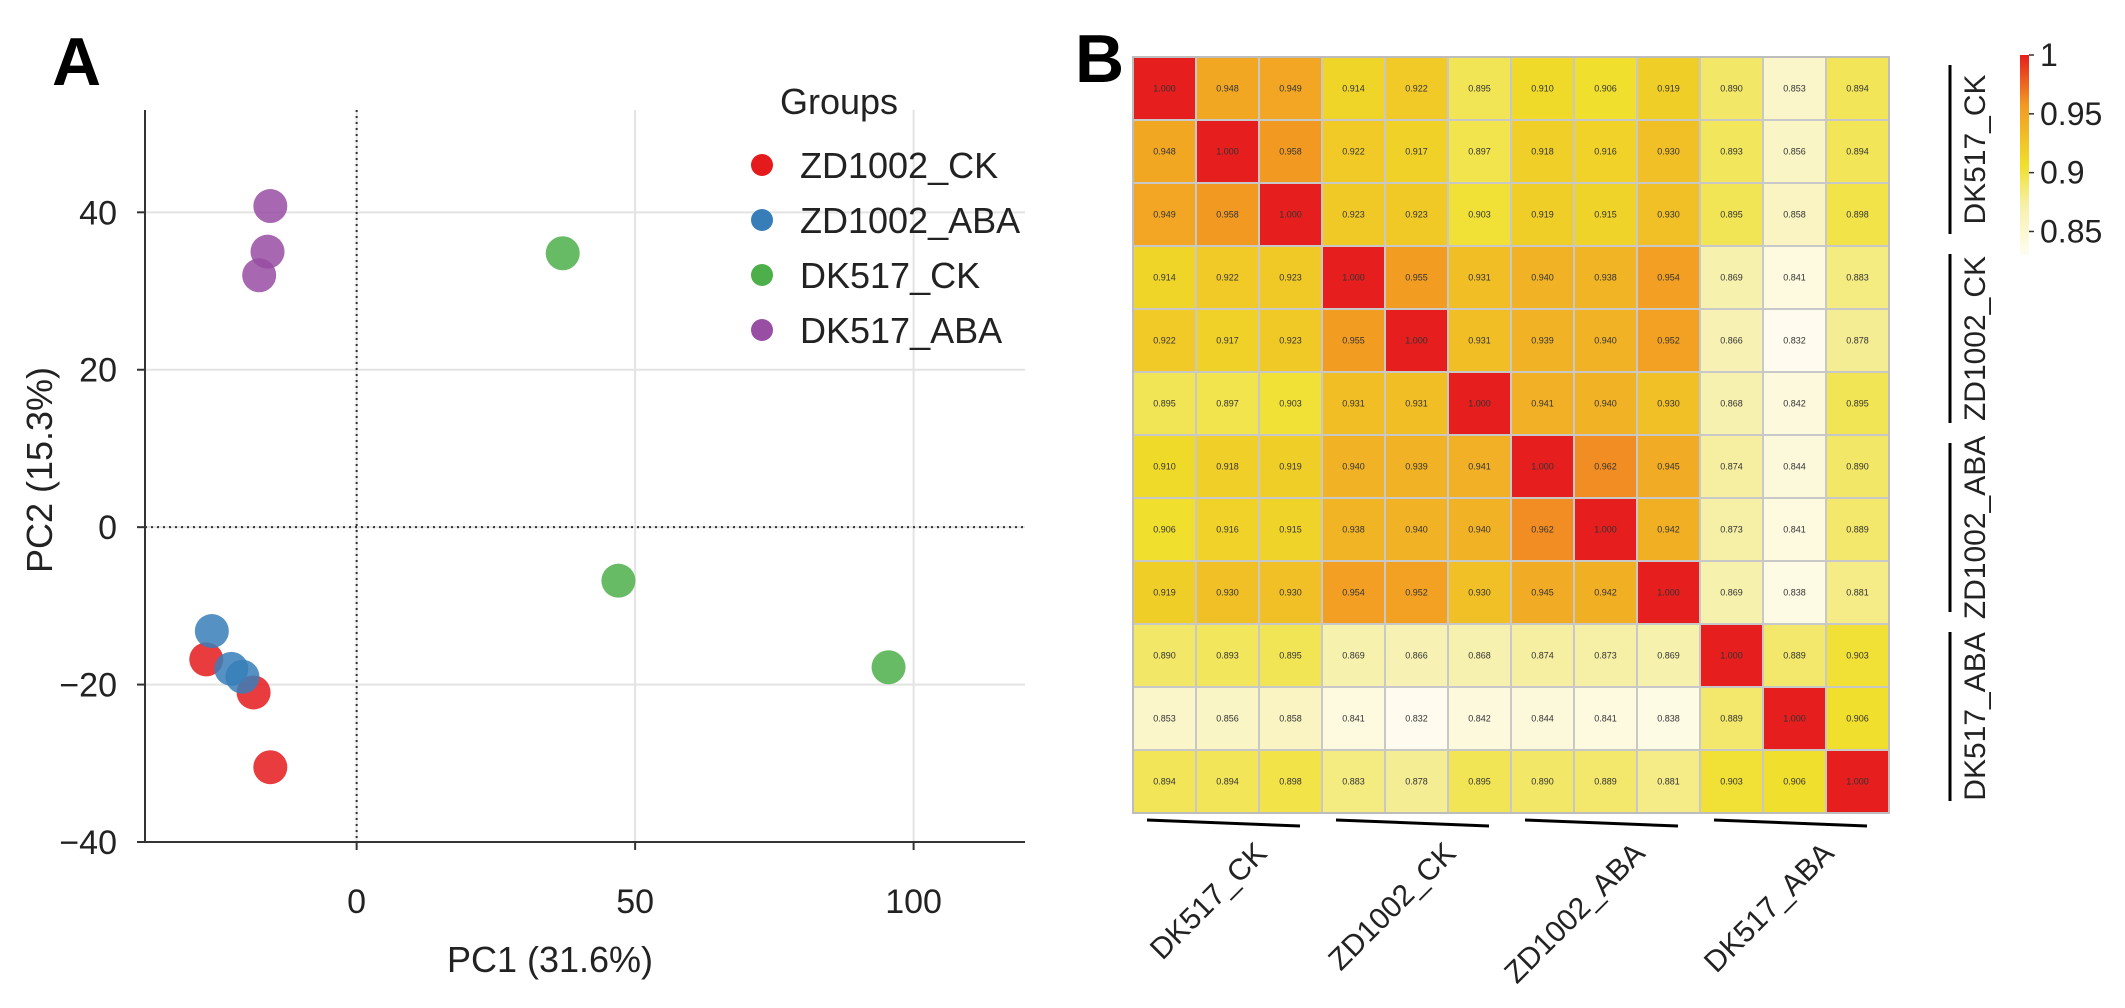 This screenshot has width=2125, height=1008. What do you see at coordinates (1605, 467) in the screenshot?
I see `heatmap-cell-value: 0.962` at bounding box center [1605, 467].